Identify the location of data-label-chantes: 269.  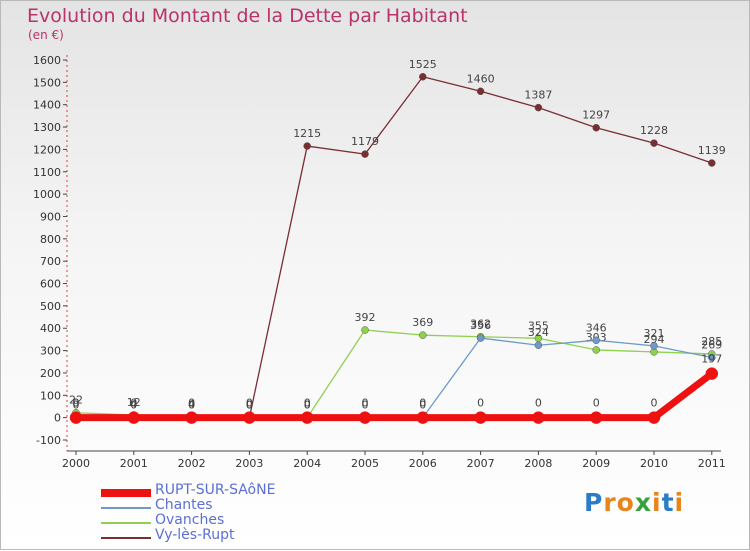
(711, 345).